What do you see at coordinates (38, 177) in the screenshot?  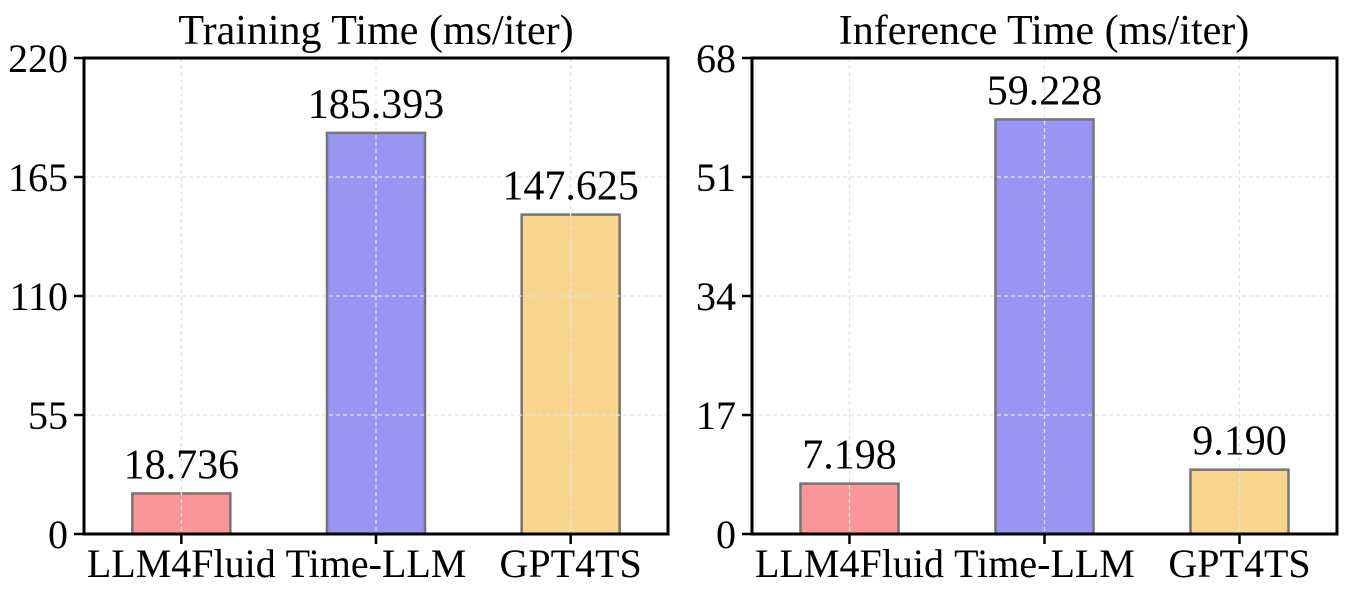 I see `y-tick-label: 165` at bounding box center [38, 177].